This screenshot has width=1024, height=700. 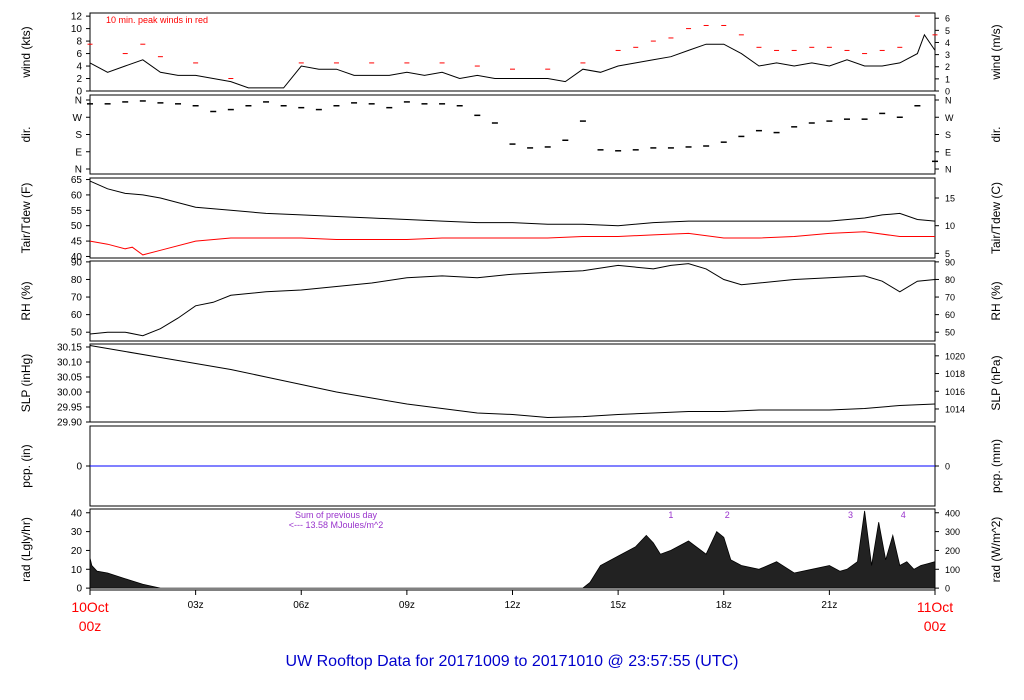 What do you see at coordinates (512, 300) in the screenshot?
I see `series-RH` at bounding box center [512, 300].